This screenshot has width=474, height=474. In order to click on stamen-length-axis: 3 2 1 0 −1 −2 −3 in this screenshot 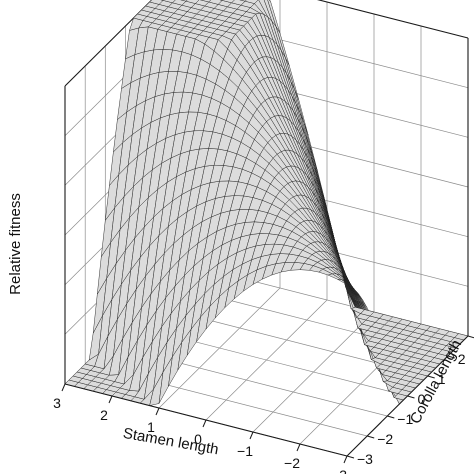, I will do `click(200, 428)`.